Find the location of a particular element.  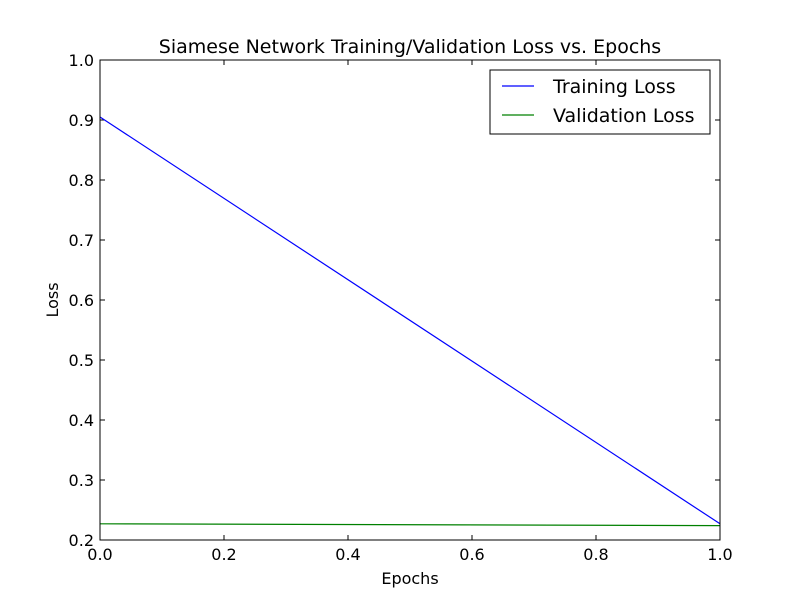

y-axis-title: Loss is located at coordinates (52, 299).